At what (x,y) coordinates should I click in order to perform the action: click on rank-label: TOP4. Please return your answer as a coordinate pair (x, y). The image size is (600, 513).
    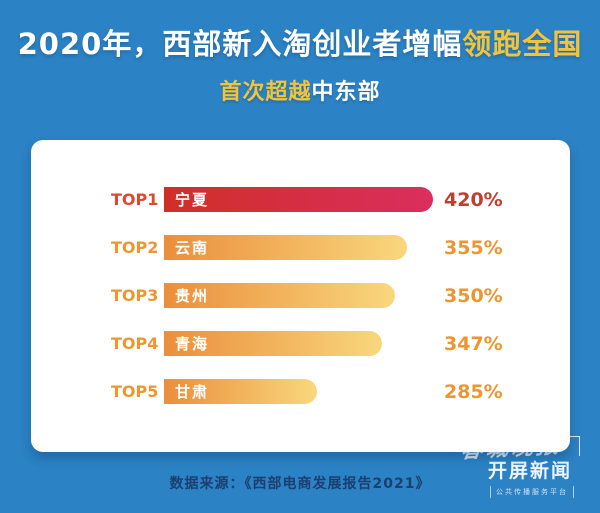
    Looking at the image, I should click on (135, 343).